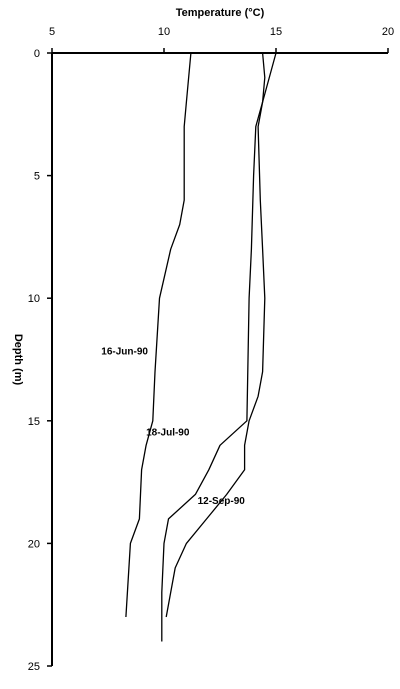  I want to click on y-tick-label: 0, so click(37, 54).